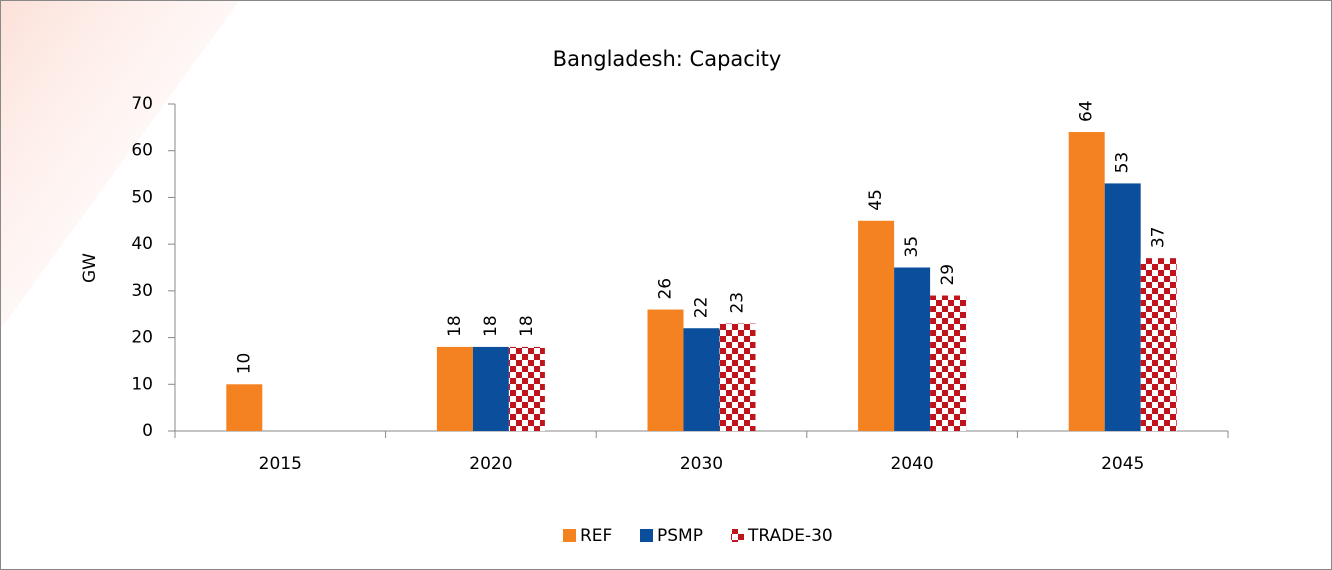 Image resolution: width=1332 pixels, height=570 pixels. What do you see at coordinates (142, 244) in the screenshot?
I see `y-tick-label: 40` at bounding box center [142, 244].